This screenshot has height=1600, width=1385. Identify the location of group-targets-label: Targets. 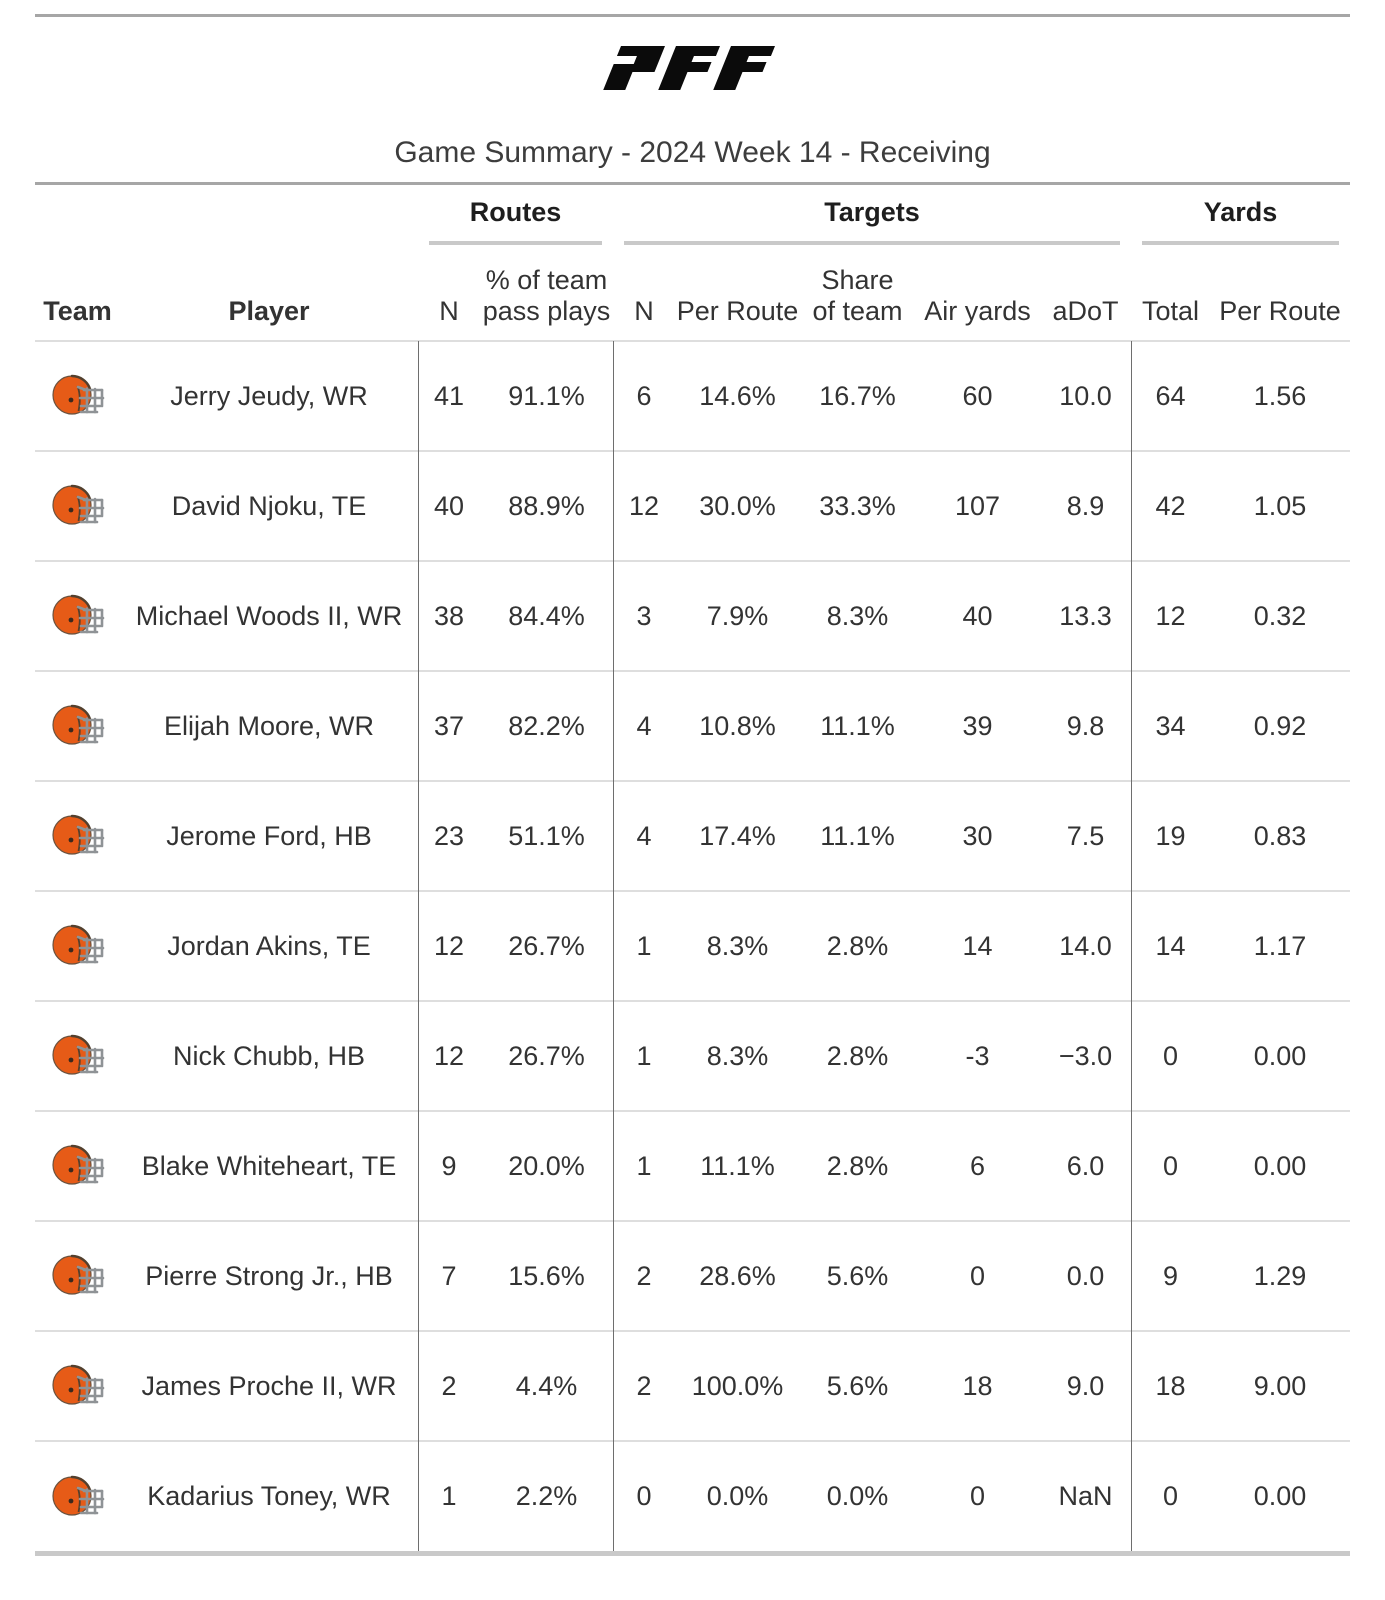
(872, 221).